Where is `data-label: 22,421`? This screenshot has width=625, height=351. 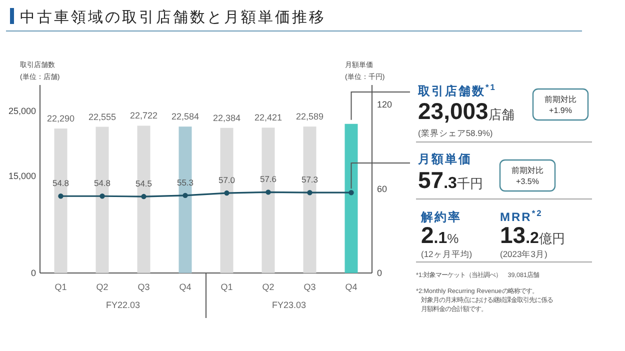 data-label: 22,421 is located at coordinates (268, 117).